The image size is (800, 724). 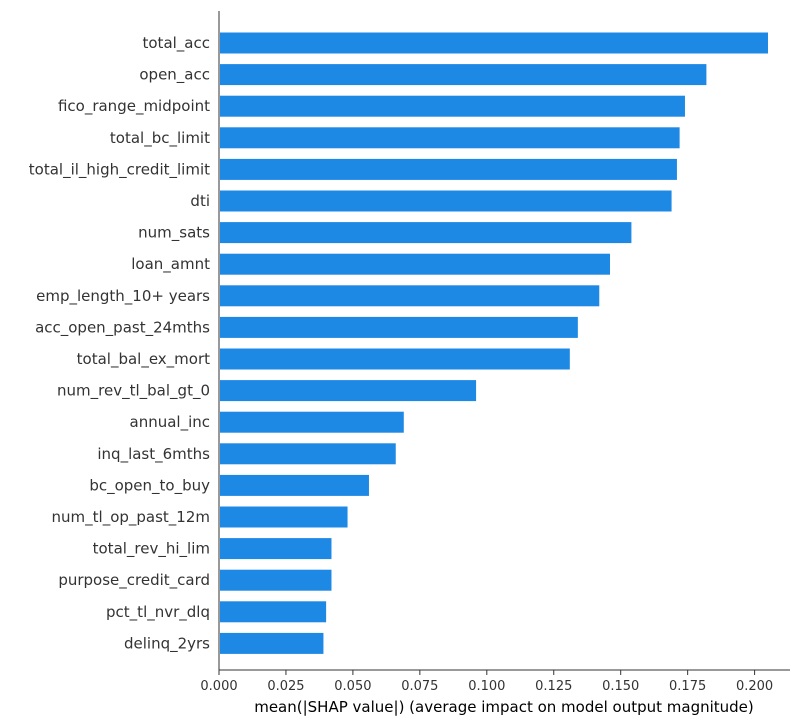 I want to click on category-label-0: total_acc, so click(x=177, y=43).